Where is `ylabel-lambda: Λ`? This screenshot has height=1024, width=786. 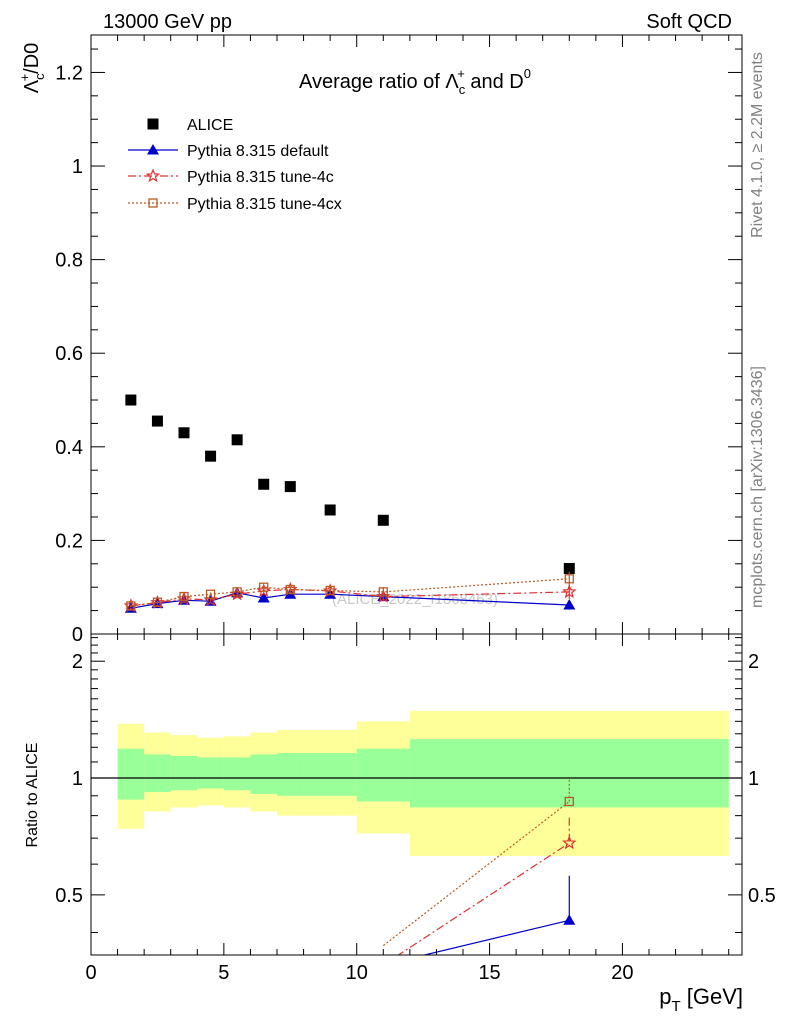 ylabel-lambda: Λ is located at coordinates (32, 86).